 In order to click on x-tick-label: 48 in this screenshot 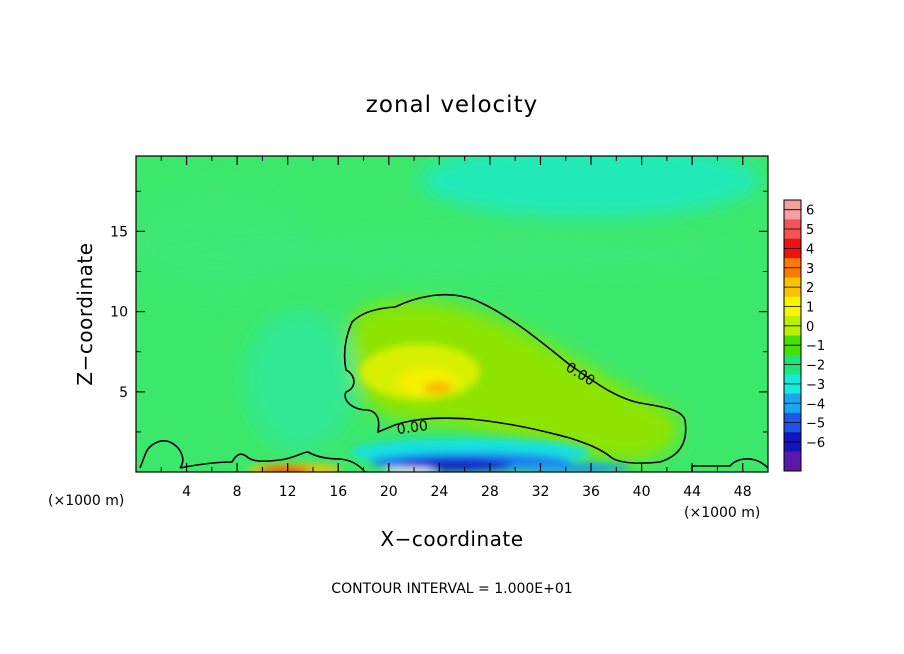, I will do `click(743, 492)`.